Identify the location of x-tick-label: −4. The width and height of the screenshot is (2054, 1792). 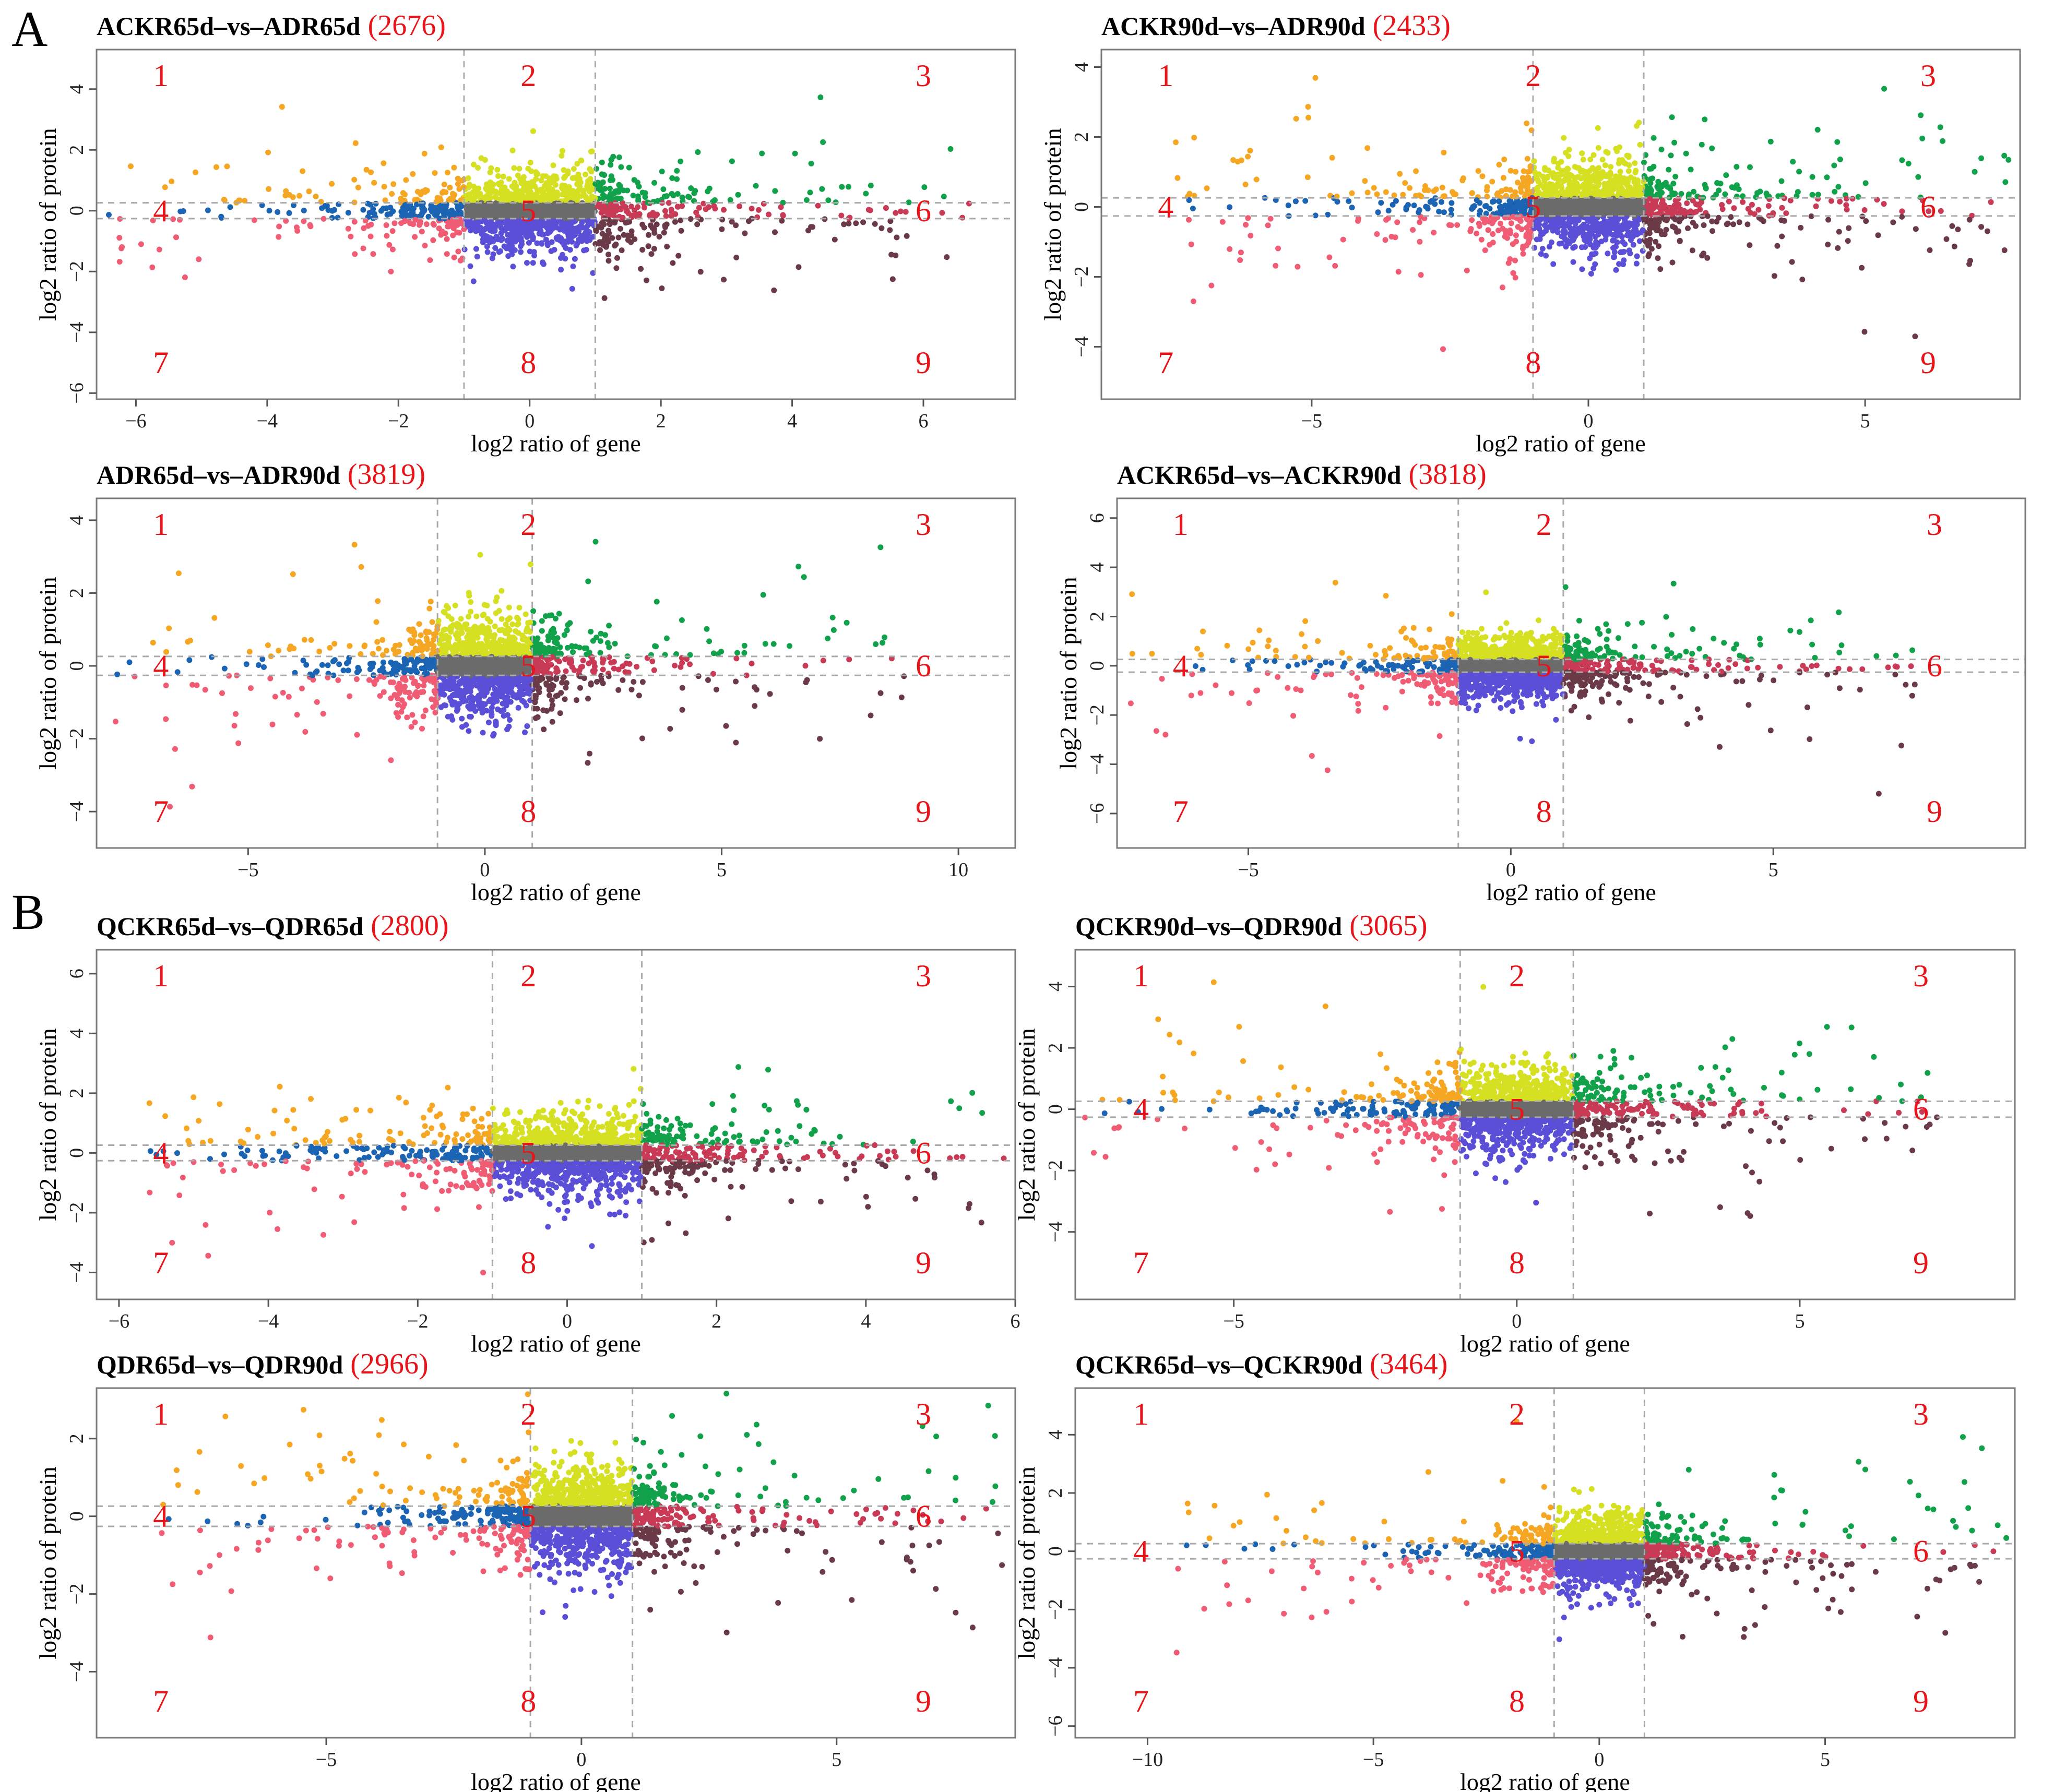
(267, 421).